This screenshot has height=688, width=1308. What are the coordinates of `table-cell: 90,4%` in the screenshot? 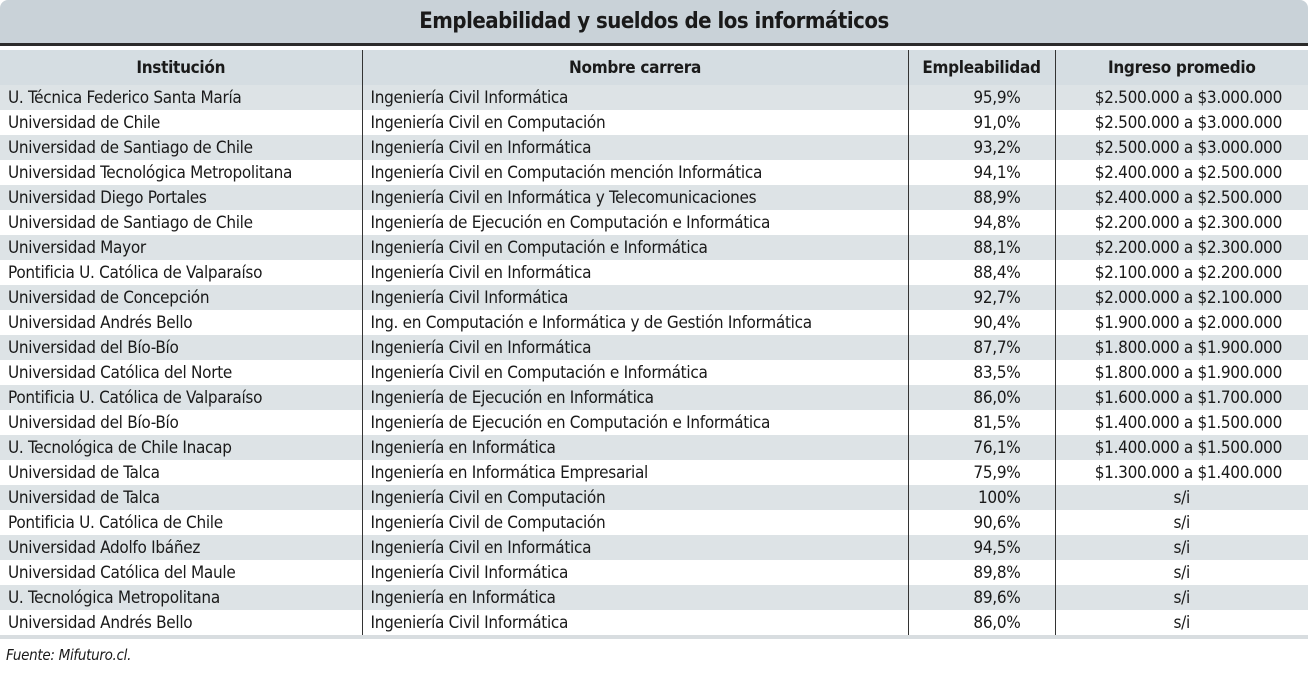 It's located at (981, 322).